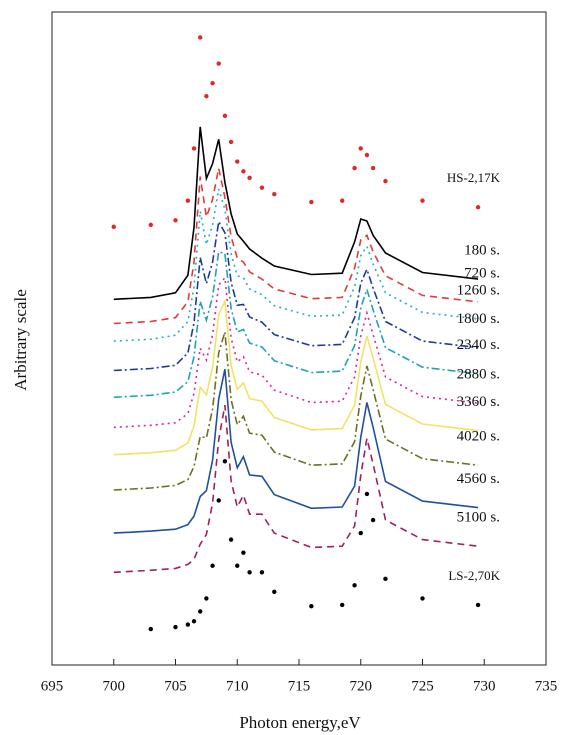 The width and height of the screenshot is (563, 735). I want to click on x-tick-label: 710, so click(237, 686).